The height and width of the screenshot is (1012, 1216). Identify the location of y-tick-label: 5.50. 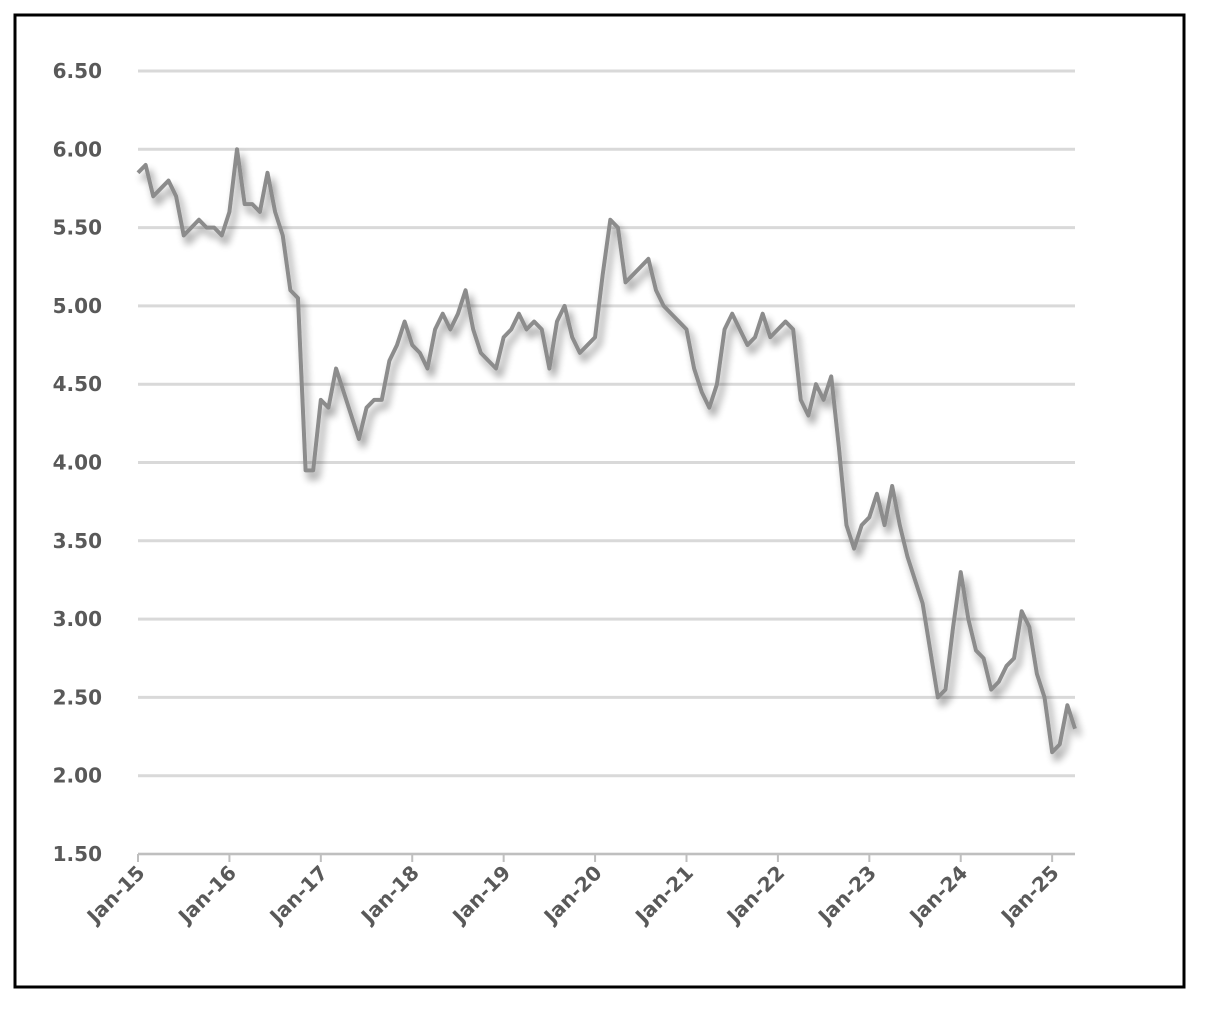
(77, 228).